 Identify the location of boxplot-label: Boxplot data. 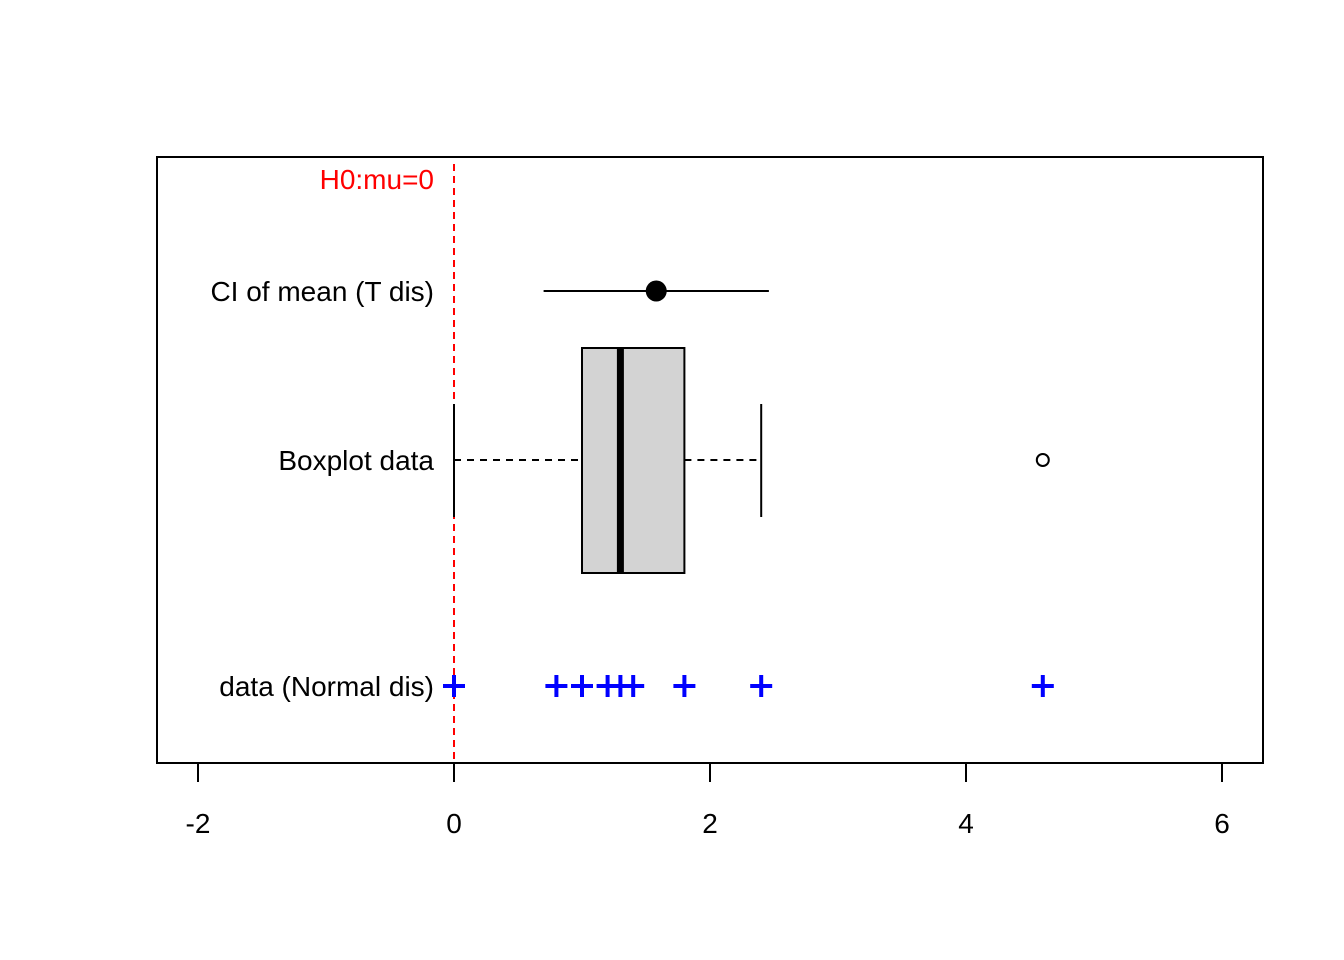
(356, 460).